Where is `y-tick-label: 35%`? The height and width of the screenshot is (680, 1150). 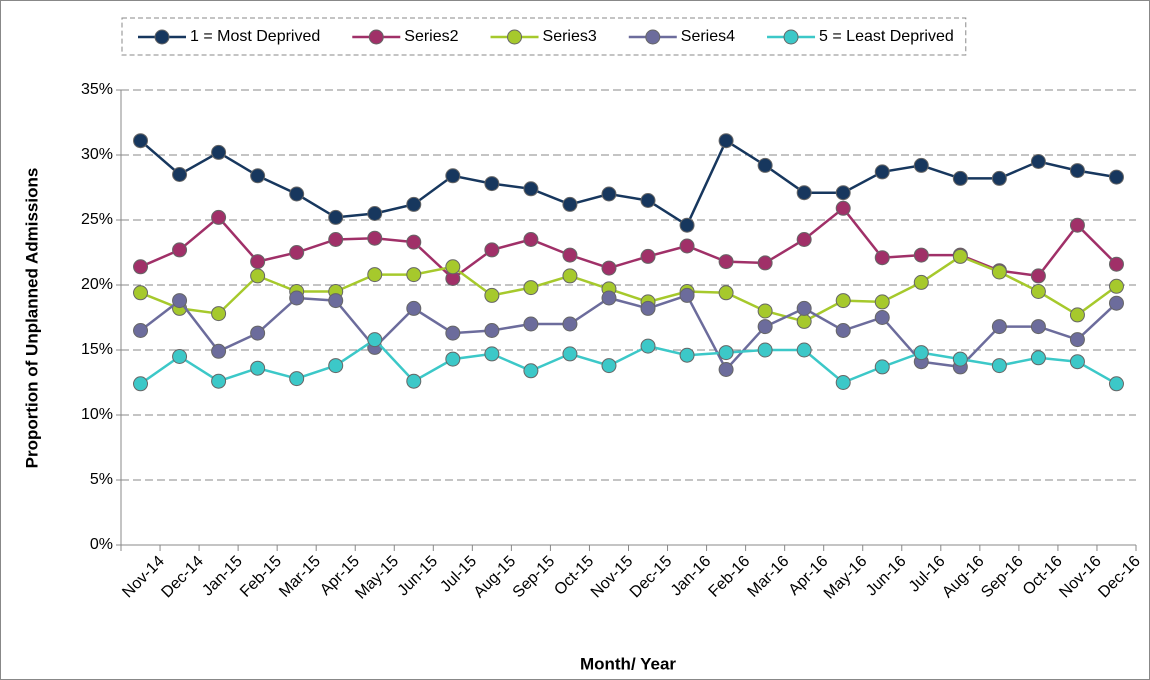 y-tick-label: 35% is located at coordinates (97, 89).